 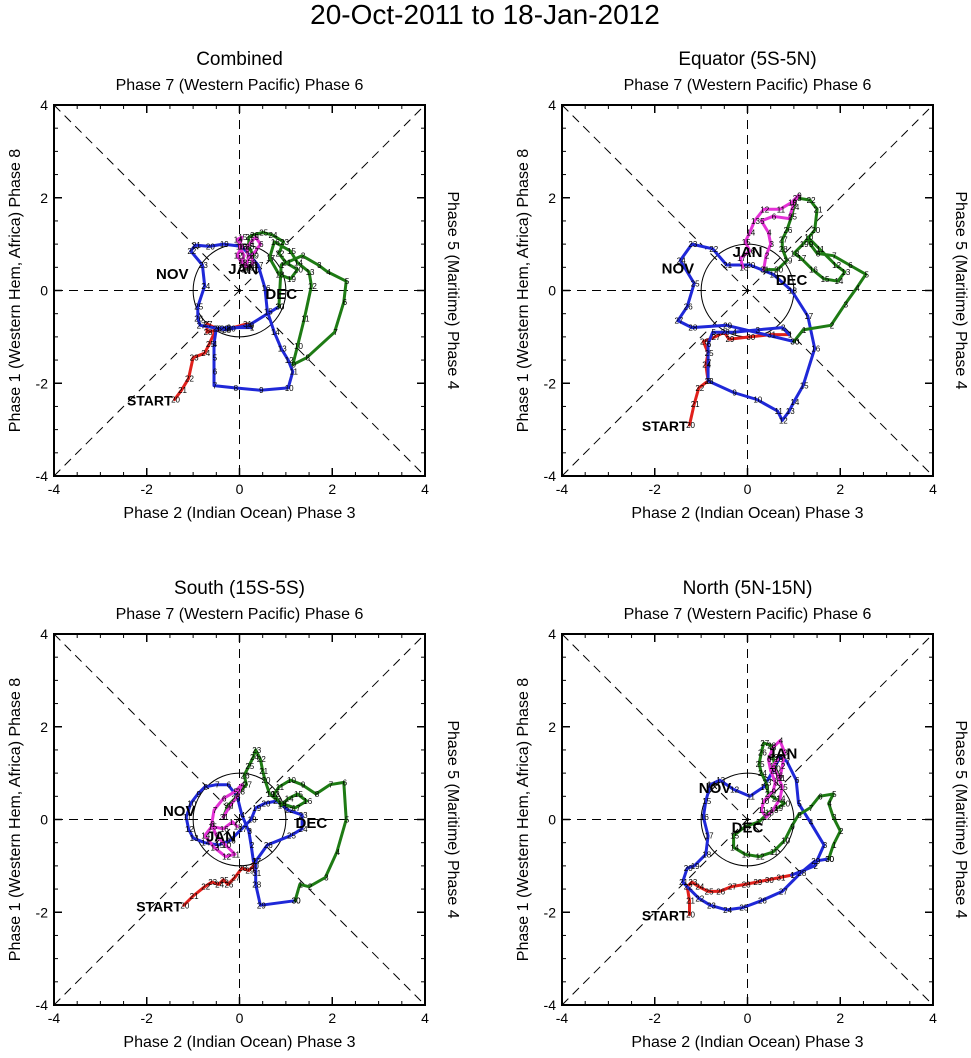 I want to click on top-axis-label: Phase 7 (Western Pacific) Phase 6, so click(x=748, y=614).